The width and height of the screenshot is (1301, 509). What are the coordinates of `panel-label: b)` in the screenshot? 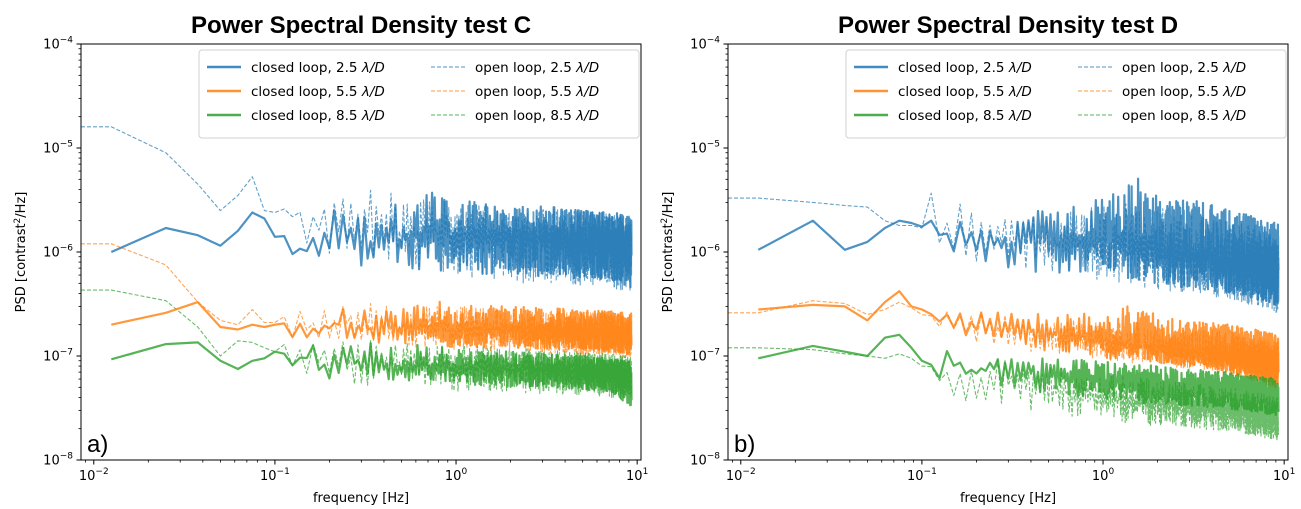 It's located at (744, 444).